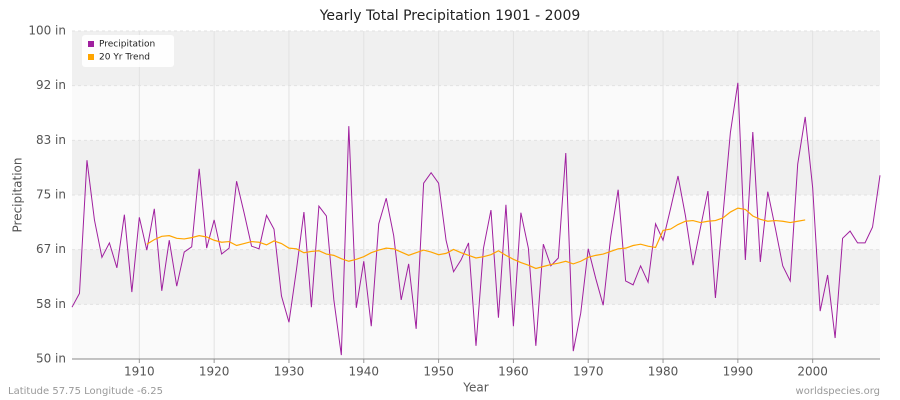 The image size is (900, 400). Describe the element at coordinates (663, 372) in the screenshot. I see `x-tick-label: 1980` at that location.